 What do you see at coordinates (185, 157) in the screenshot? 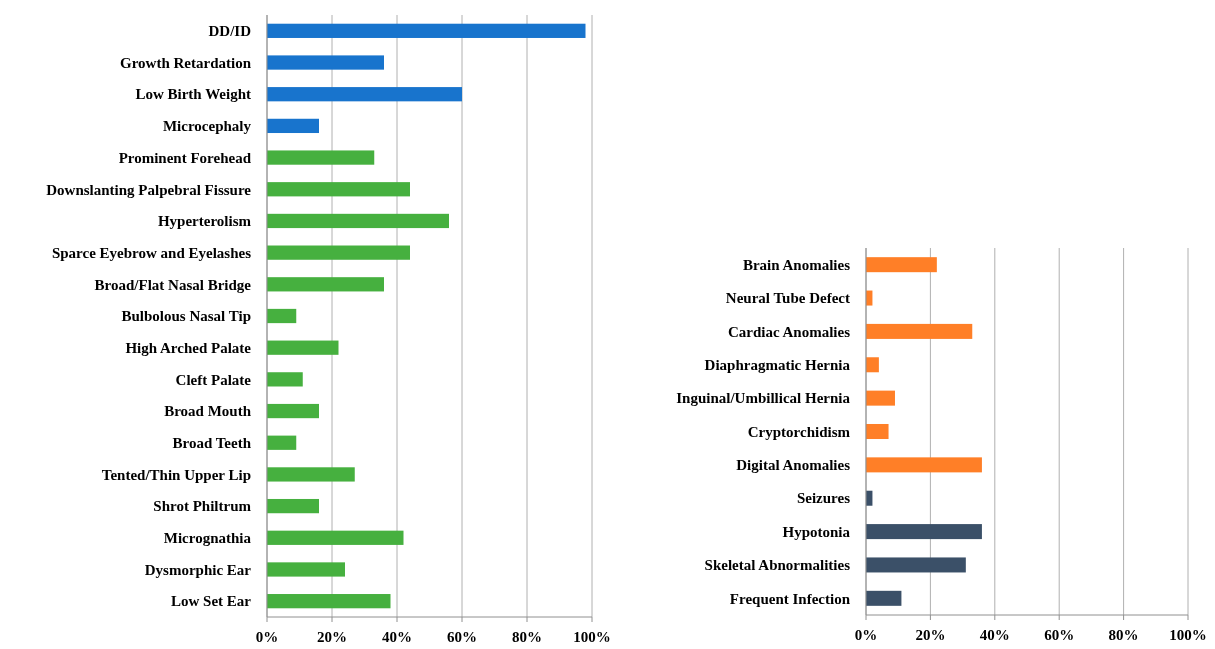
I see `y-tick-label: Prominent Forehead` at bounding box center [185, 157].